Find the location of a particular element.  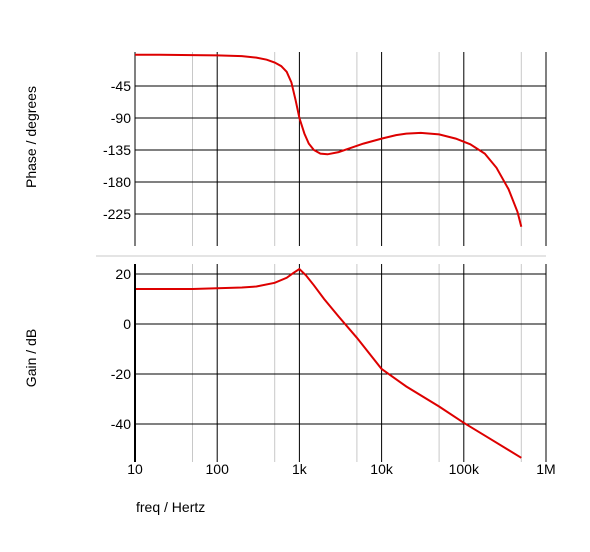

y-tick-label: -90 is located at coordinates (121, 118).